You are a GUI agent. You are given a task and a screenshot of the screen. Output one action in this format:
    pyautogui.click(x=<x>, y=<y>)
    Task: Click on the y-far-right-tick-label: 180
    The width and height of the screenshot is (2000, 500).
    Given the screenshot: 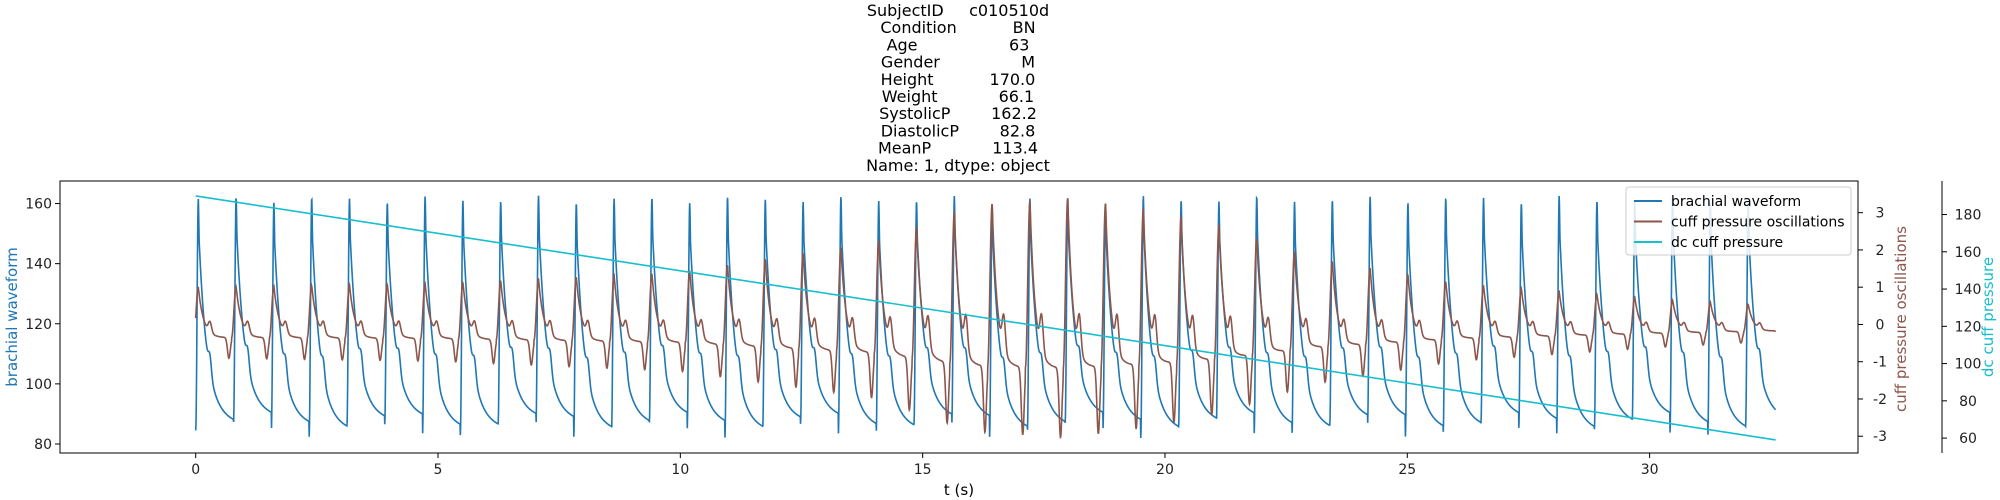 What is the action you would take?
    pyautogui.click(x=1968, y=216)
    